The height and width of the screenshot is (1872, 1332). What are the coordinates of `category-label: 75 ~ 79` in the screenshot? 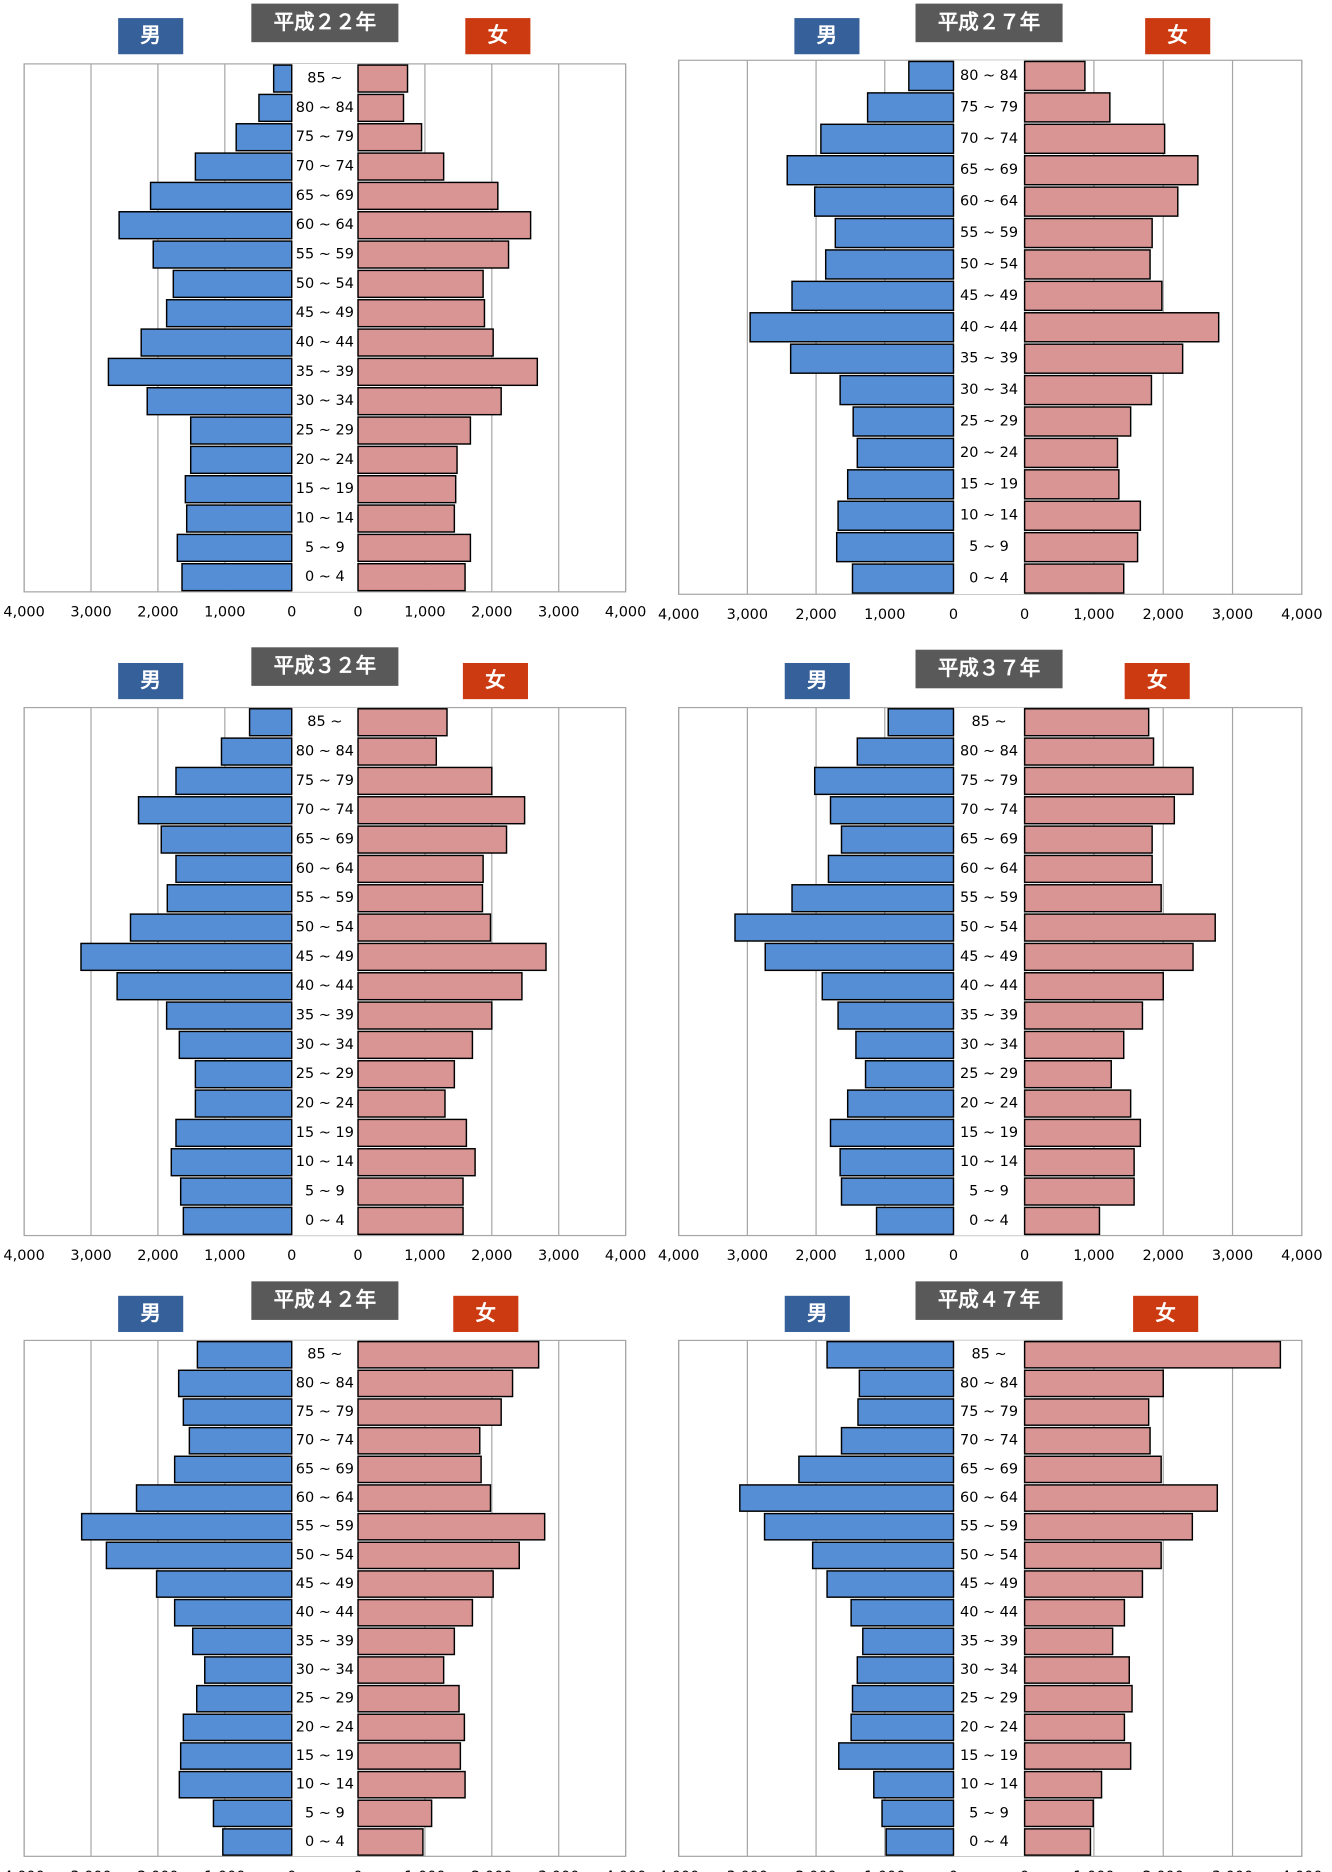 It's located at (325, 137).